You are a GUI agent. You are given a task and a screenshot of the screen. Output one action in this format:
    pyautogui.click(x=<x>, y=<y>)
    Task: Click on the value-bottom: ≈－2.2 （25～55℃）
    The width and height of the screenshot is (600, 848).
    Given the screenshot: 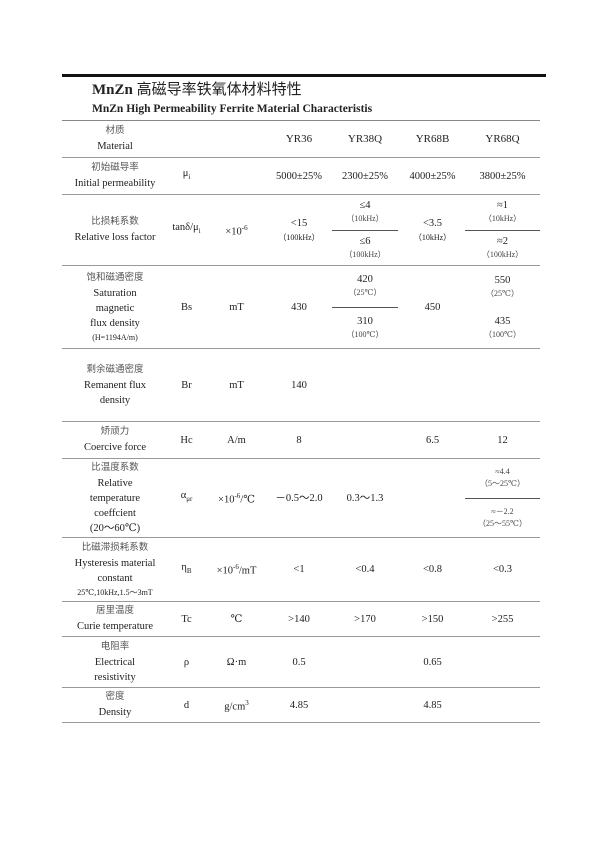 What is the action you would take?
    pyautogui.click(x=502, y=518)
    